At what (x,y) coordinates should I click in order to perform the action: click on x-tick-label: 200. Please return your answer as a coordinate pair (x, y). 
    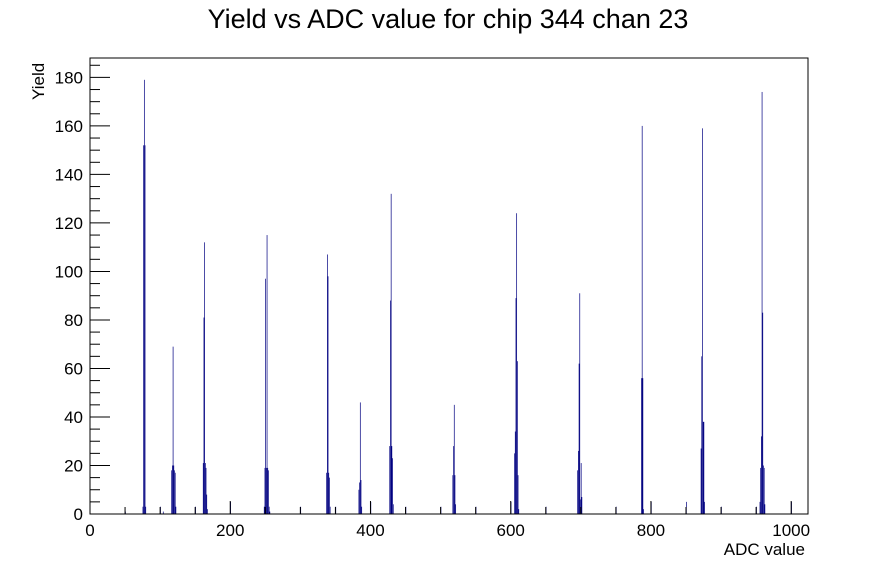
    Looking at the image, I should click on (230, 530).